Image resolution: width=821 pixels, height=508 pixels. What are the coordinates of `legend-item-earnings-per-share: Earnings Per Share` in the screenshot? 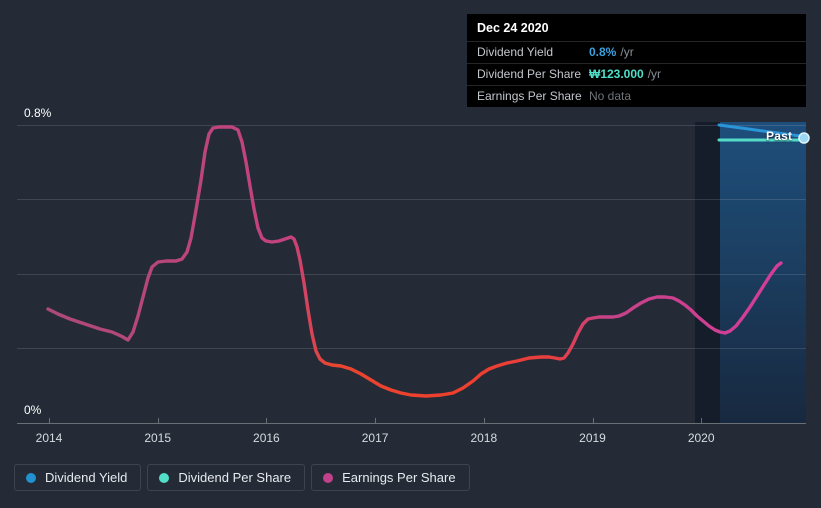 It's located at (390, 477).